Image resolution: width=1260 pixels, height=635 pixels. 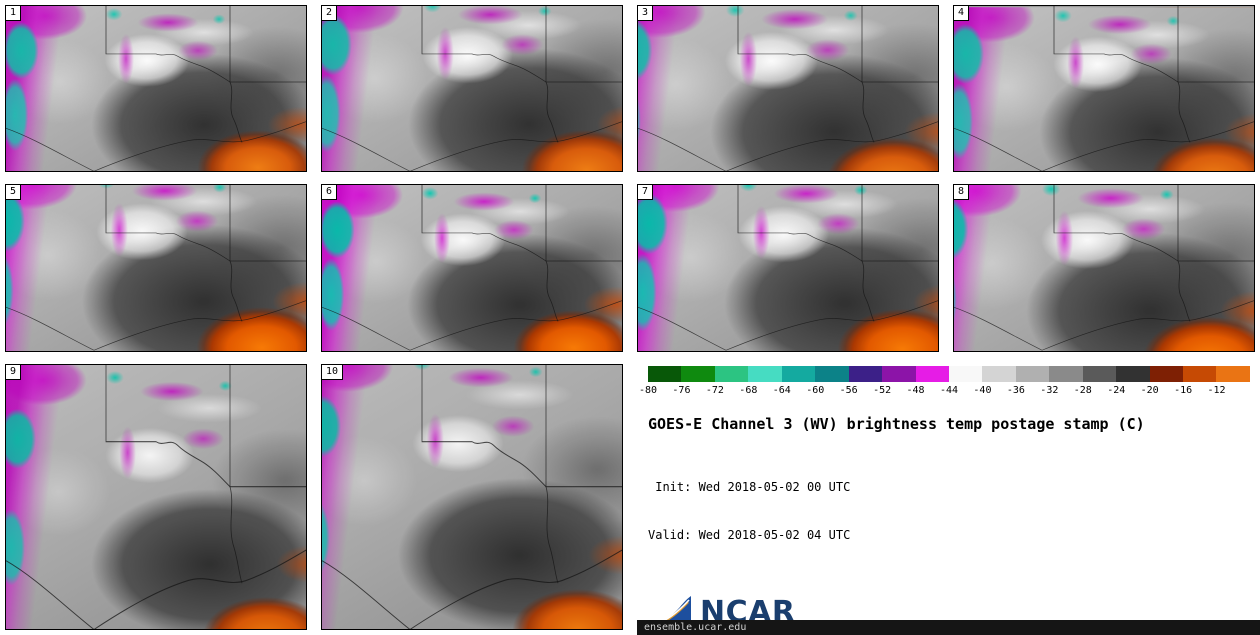 What do you see at coordinates (962, 193) in the screenshot?
I see `panel-number: 8` at bounding box center [962, 193].